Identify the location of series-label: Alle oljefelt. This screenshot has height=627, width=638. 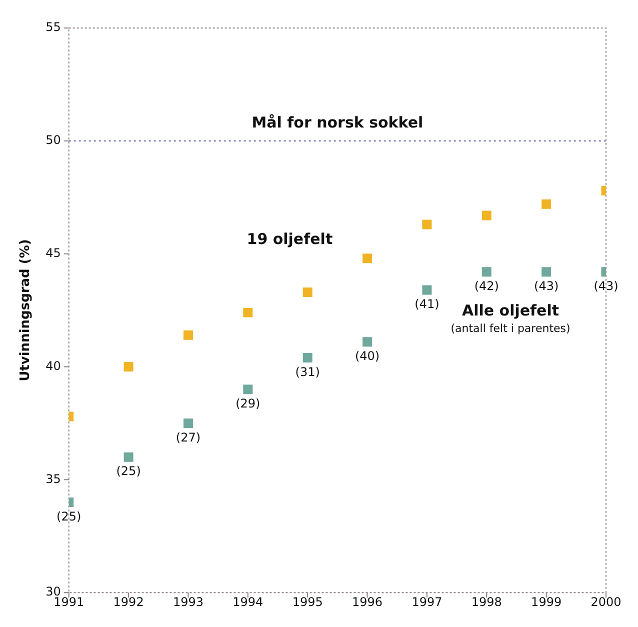
(511, 310).